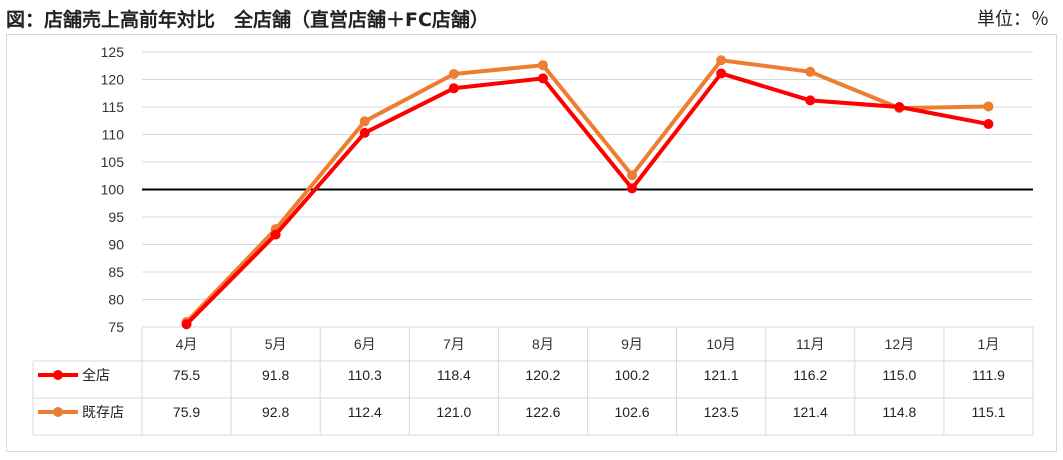 The width and height of the screenshot is (1063, 460). Describe the element at coordinates (989, 344) in the screenshot. I see `x-tick-label: 1月` at that location.